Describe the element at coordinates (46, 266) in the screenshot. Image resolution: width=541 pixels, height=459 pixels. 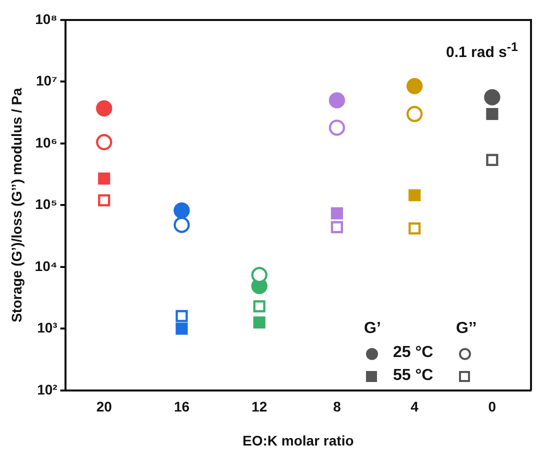
I see `y-tick-label: 10⁴` at that location.